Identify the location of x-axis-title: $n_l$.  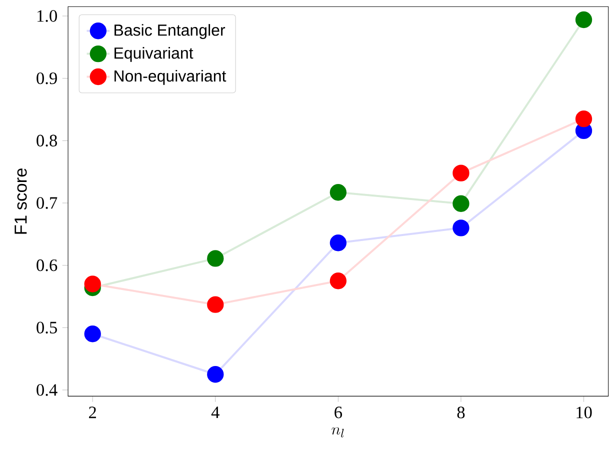
(338, 433).